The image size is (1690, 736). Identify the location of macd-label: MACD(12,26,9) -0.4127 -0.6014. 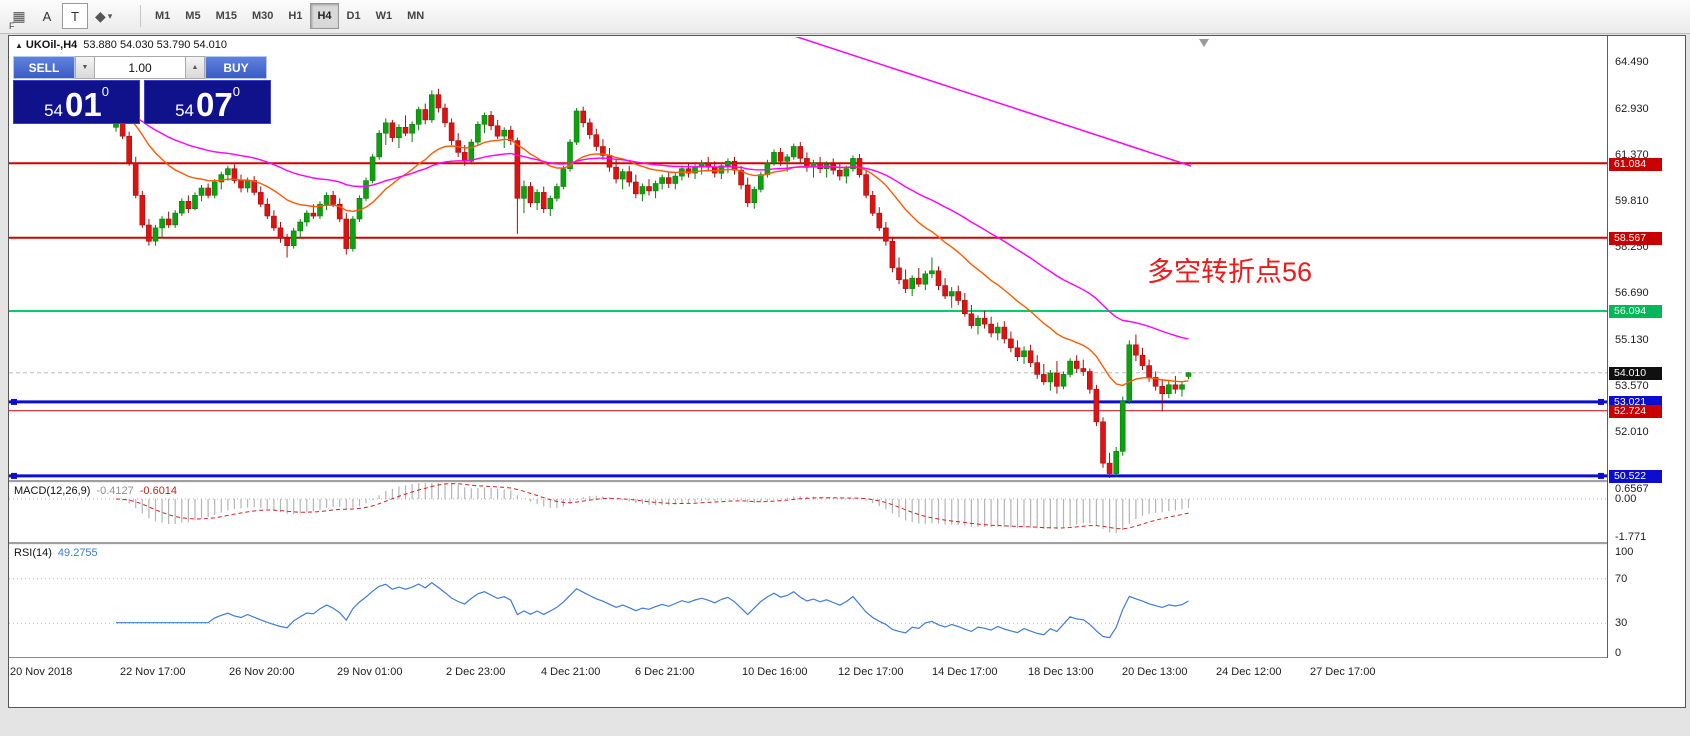
(95, 491).